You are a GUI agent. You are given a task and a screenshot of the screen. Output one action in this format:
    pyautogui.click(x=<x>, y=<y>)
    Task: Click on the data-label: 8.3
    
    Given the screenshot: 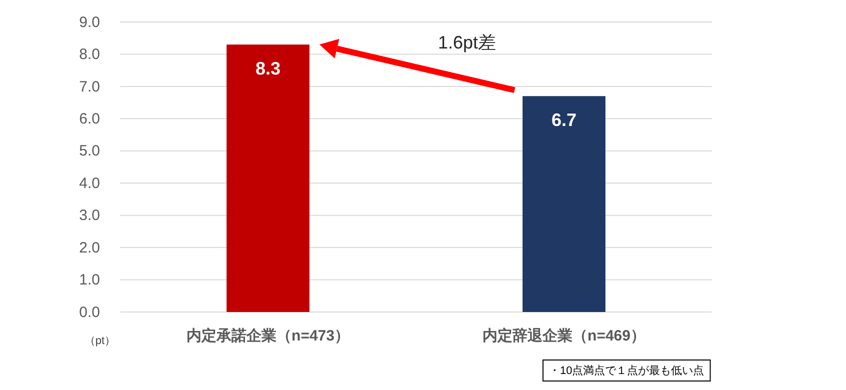 What is the action you would take?
    pyautogui.click(x=268, y=68)
    